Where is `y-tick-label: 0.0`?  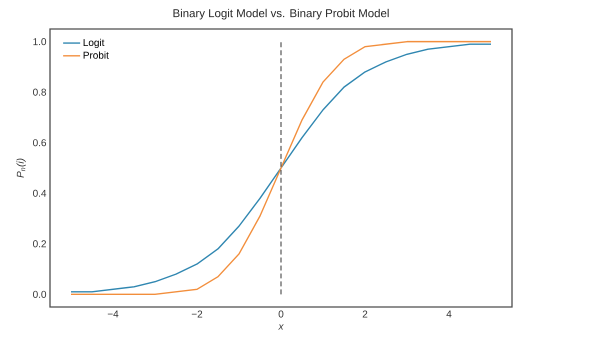 y-tick-label: 0.0 is located at coordinates (39, 294).